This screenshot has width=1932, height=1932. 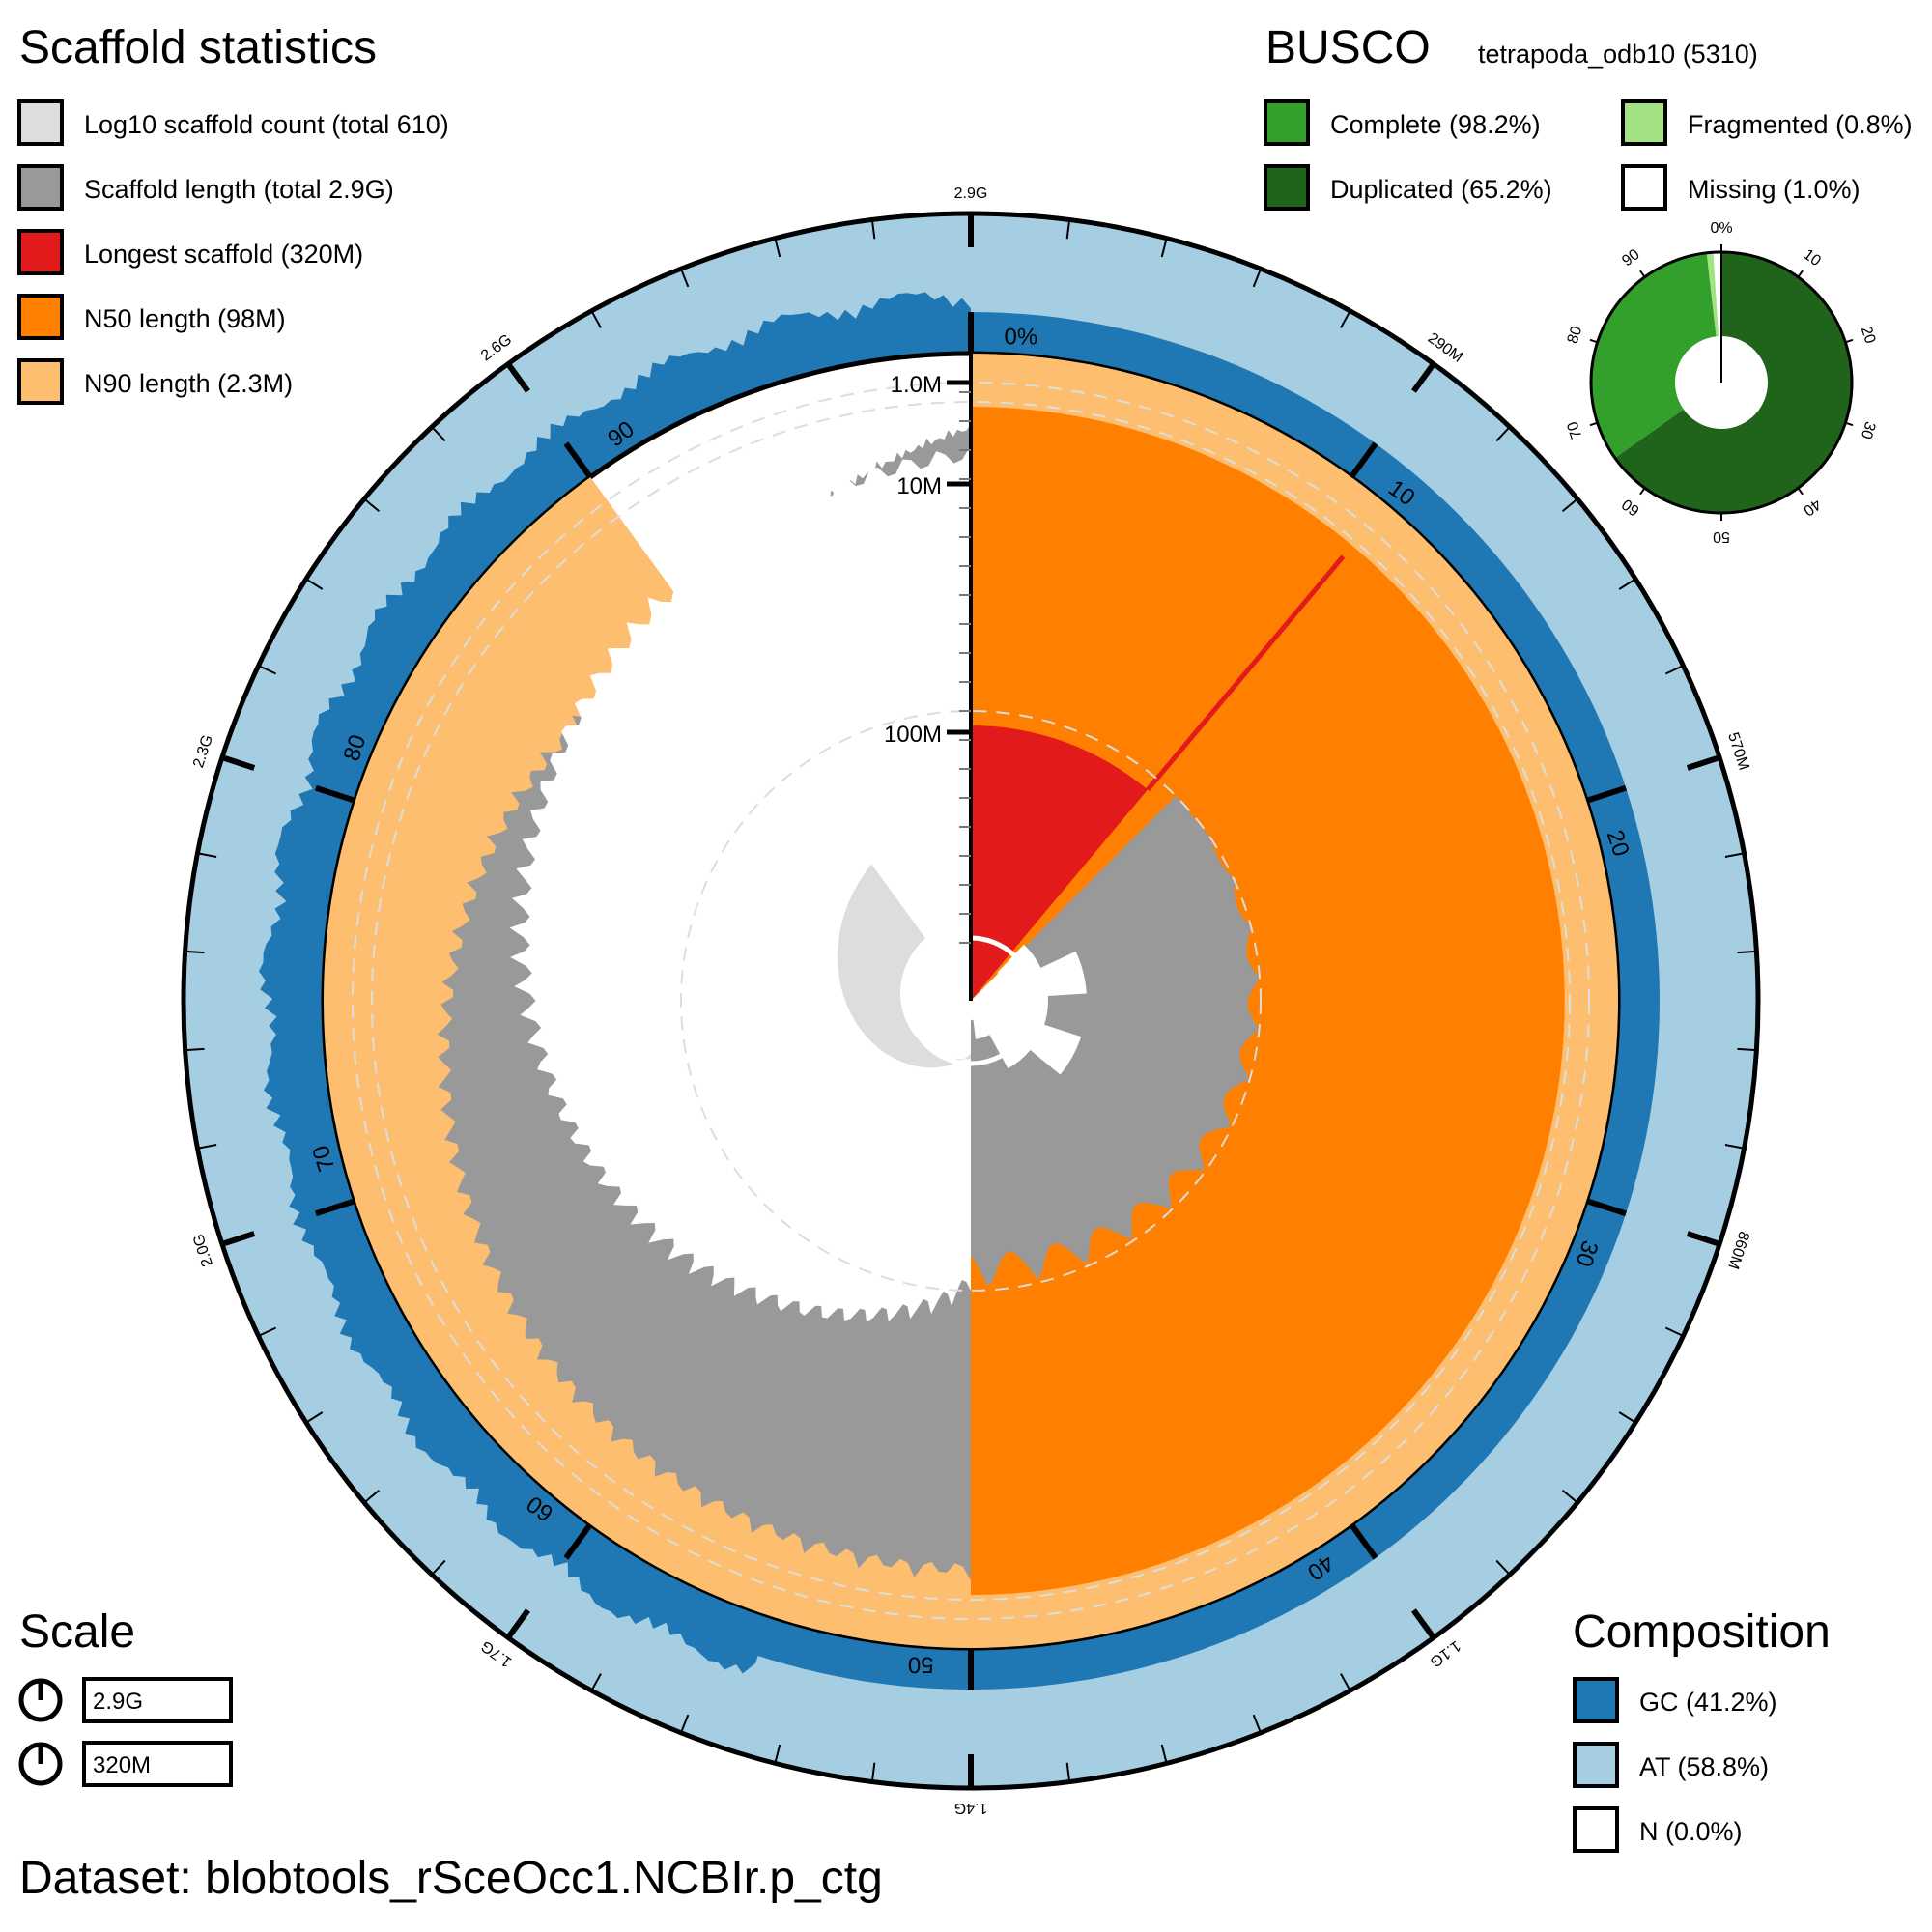 I want to click on legend-label: Longest scaffold (320M), so click(x=223, y=254).